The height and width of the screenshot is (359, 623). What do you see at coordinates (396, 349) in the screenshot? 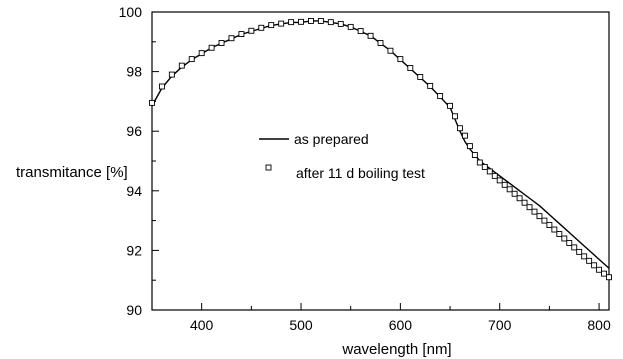
I see `x-axis-label: wavelength [nm]` at bounding box center [396, 349].